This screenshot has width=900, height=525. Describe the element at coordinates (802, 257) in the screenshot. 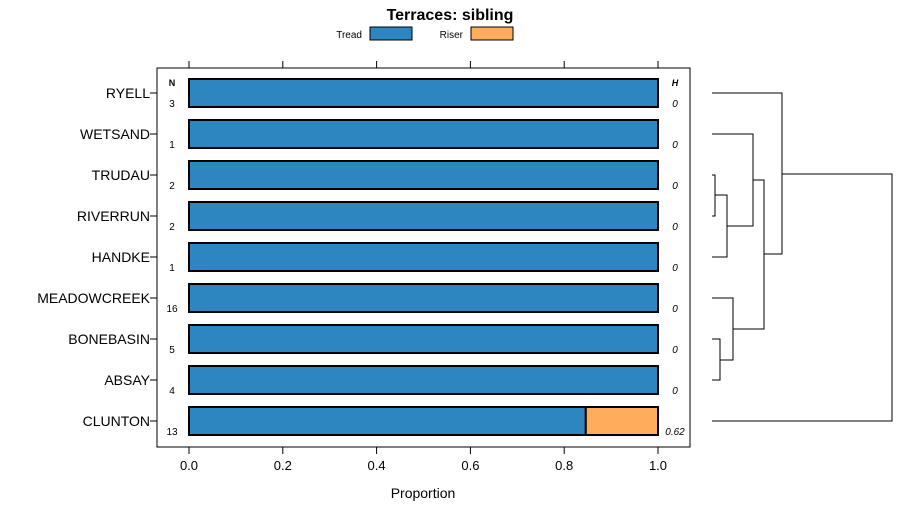

I see `dendrogram` at that location.